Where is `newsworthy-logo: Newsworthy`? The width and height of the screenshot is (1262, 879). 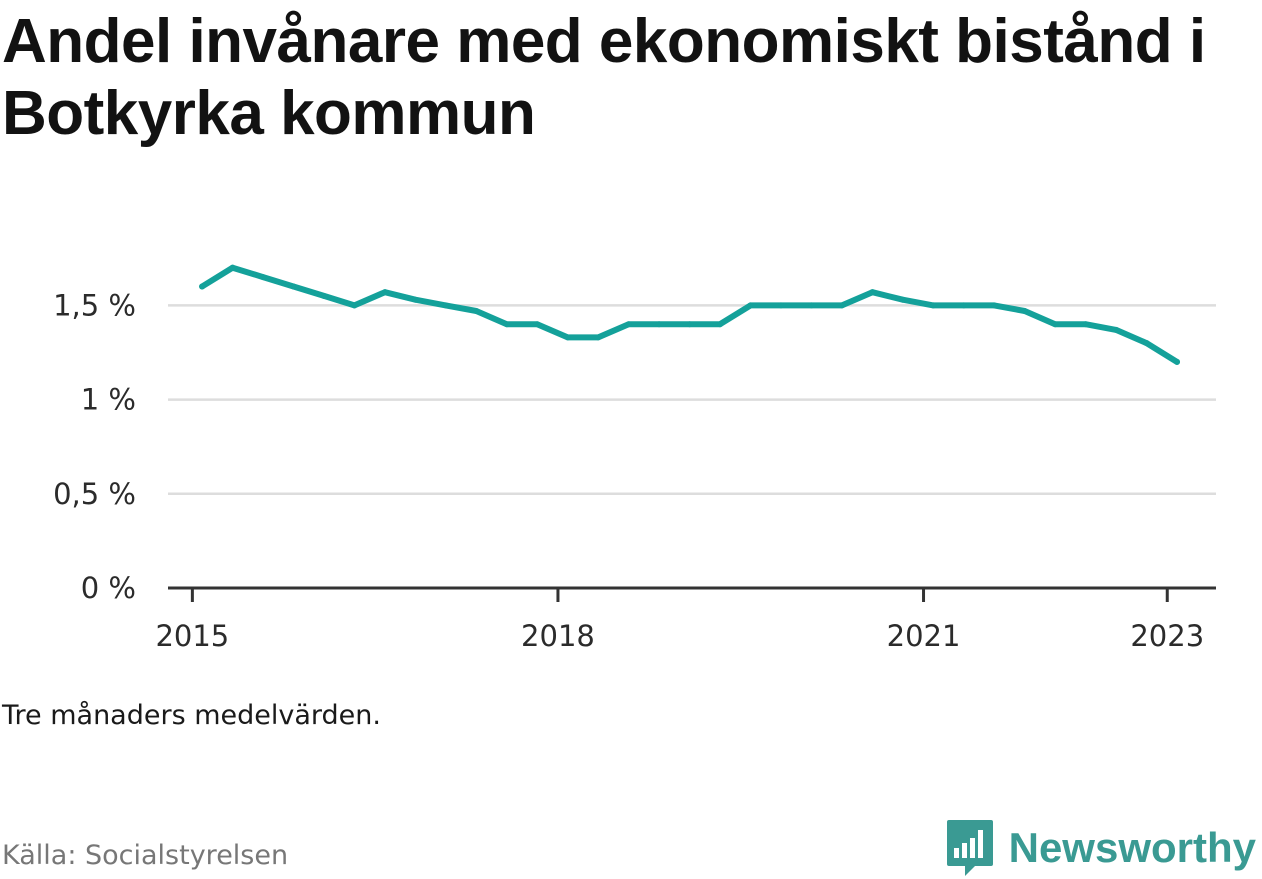 newsworthy-logo: Newsworthy is located at coordinates (1100, 848).